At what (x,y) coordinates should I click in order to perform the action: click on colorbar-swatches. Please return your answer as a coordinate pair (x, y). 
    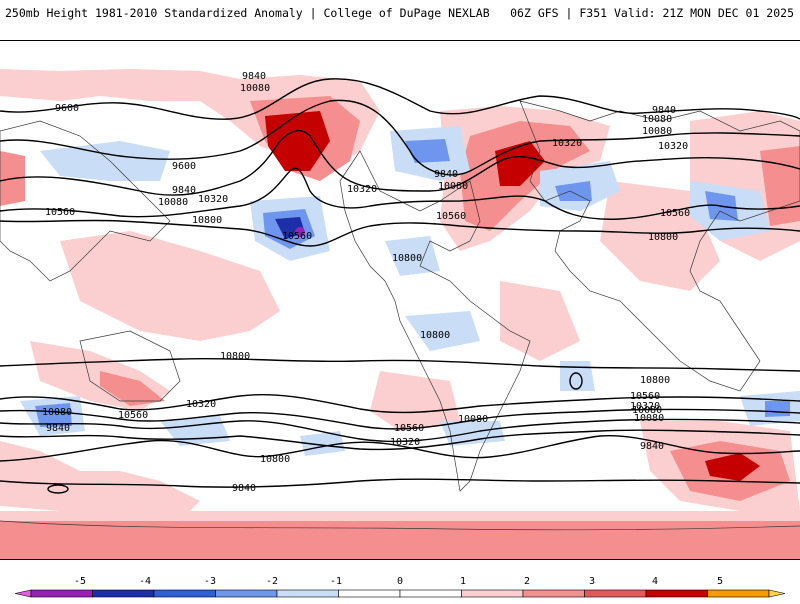
    Looking at the image, I should click on (400, 593).